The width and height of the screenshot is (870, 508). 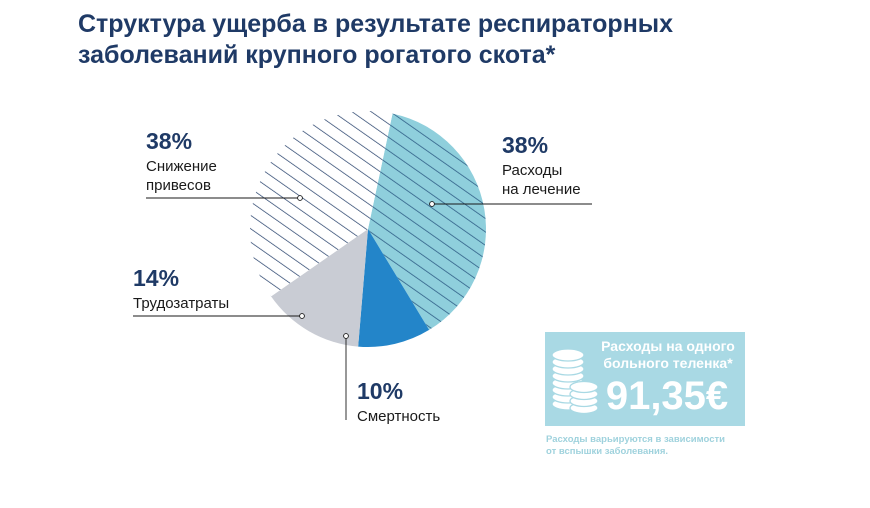 What do you see at coordinates (380, 391) in the screenshot?
I see `label-mortality-pct: 10%` at bounding box center [380, 391].